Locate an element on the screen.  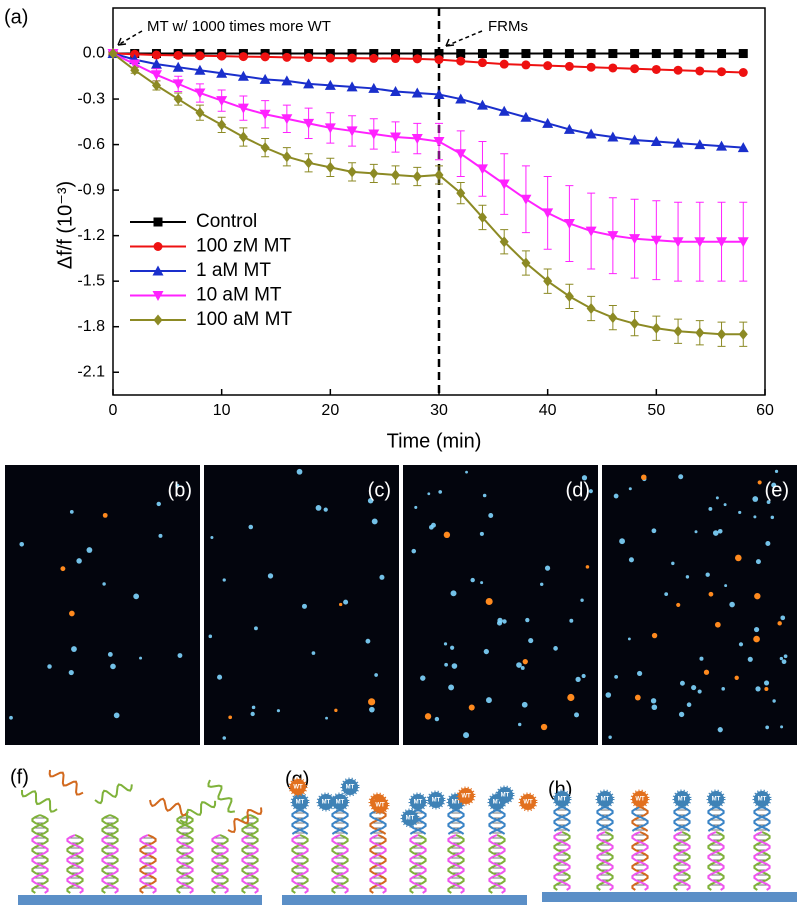
substrate is located at coordinates (140, 900).